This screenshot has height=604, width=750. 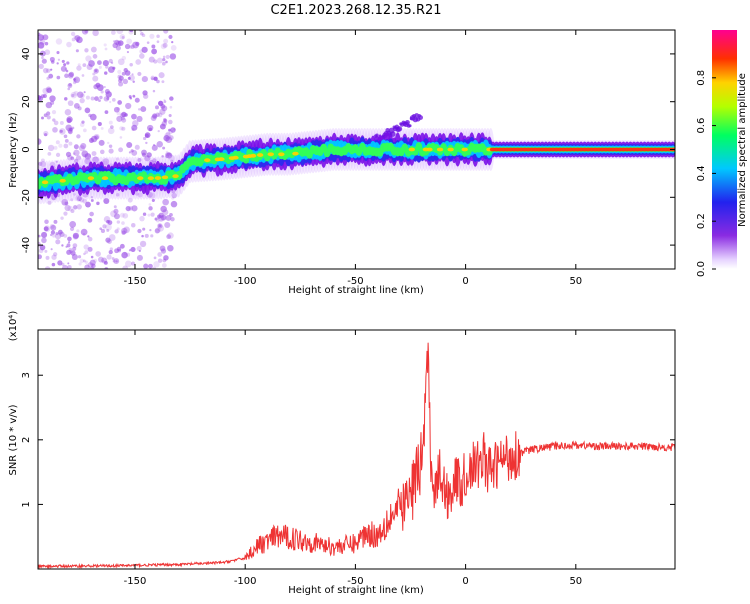 I want to click on colorbar-tick-label: 0.2, so click(x=701, y=221).